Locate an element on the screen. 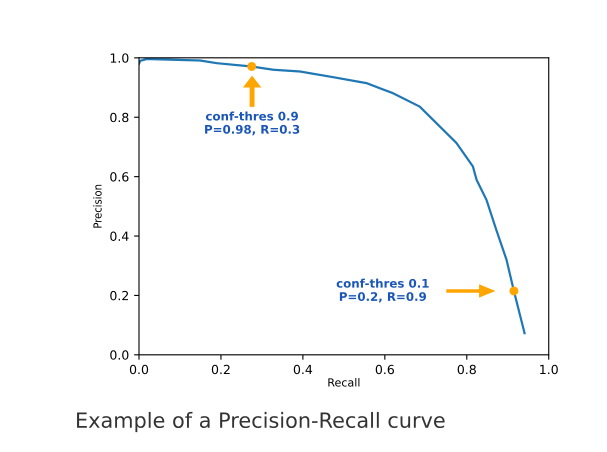  x-tick-label: 0.6 is located at coordinates (385, 369).